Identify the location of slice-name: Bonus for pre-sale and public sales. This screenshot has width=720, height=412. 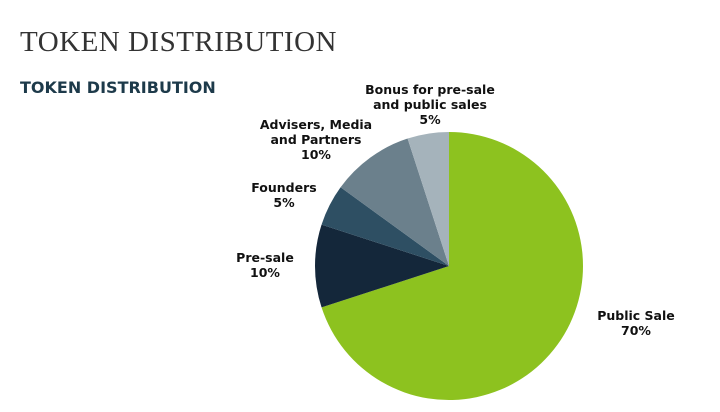
(430, 97).